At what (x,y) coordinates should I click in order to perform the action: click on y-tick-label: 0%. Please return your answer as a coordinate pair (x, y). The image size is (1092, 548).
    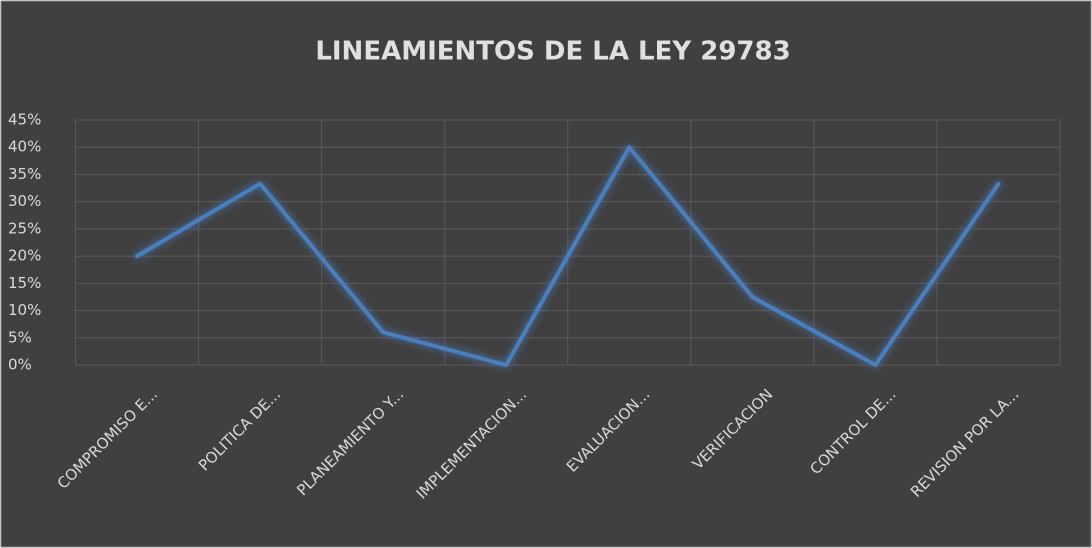
    Looking at the image, I should click on (20, 365).